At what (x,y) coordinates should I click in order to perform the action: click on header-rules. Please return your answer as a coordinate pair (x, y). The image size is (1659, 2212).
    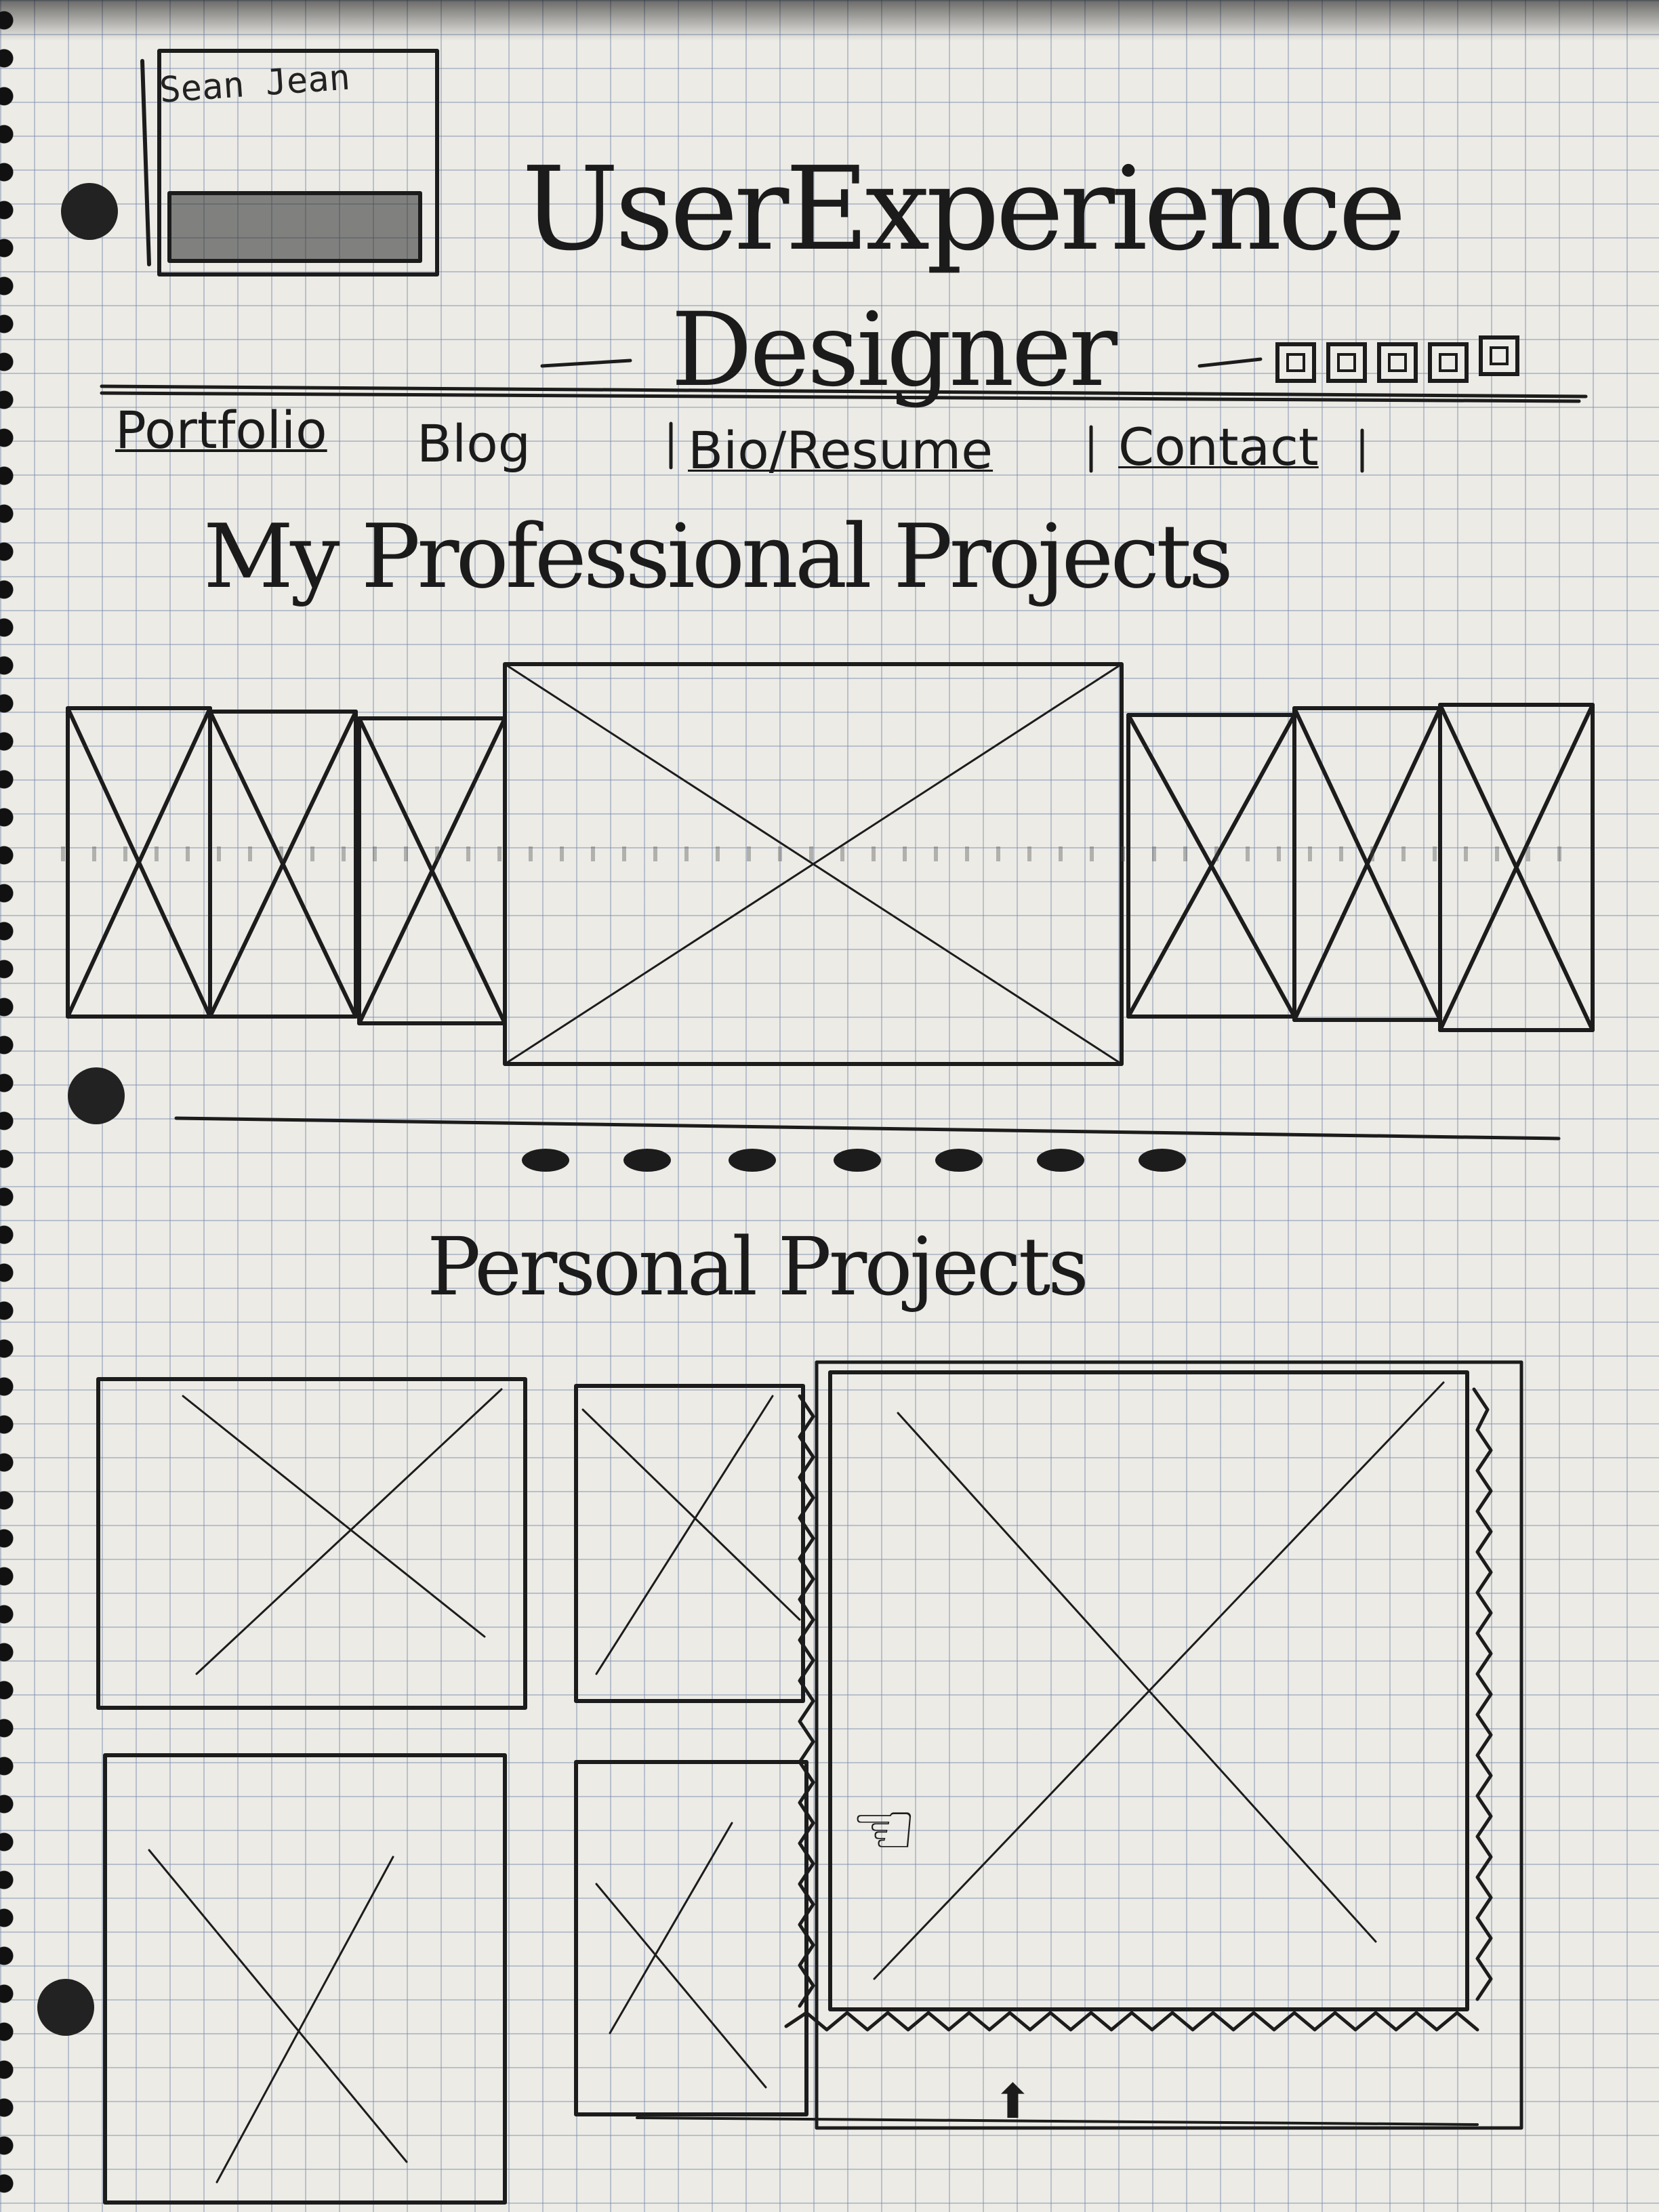
    Looking at the image, I should click on (844, 380).